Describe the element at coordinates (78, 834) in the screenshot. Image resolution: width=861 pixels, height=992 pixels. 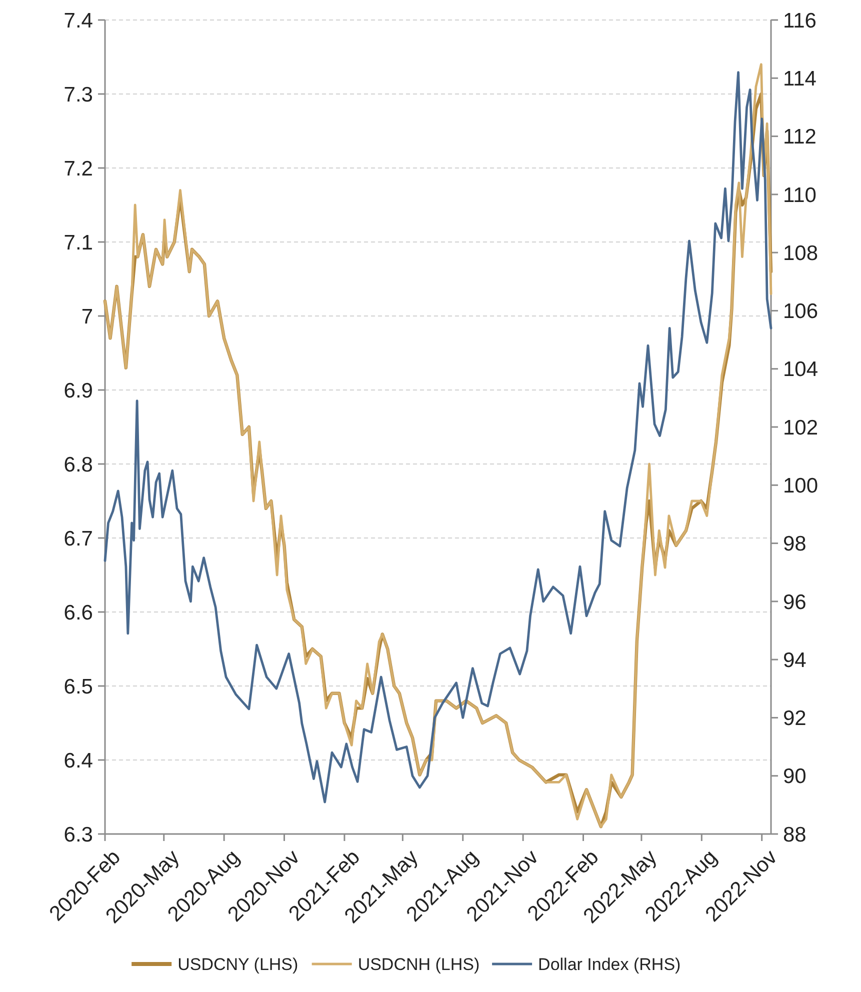
I see `y-tick-label: 6.3` at that location.